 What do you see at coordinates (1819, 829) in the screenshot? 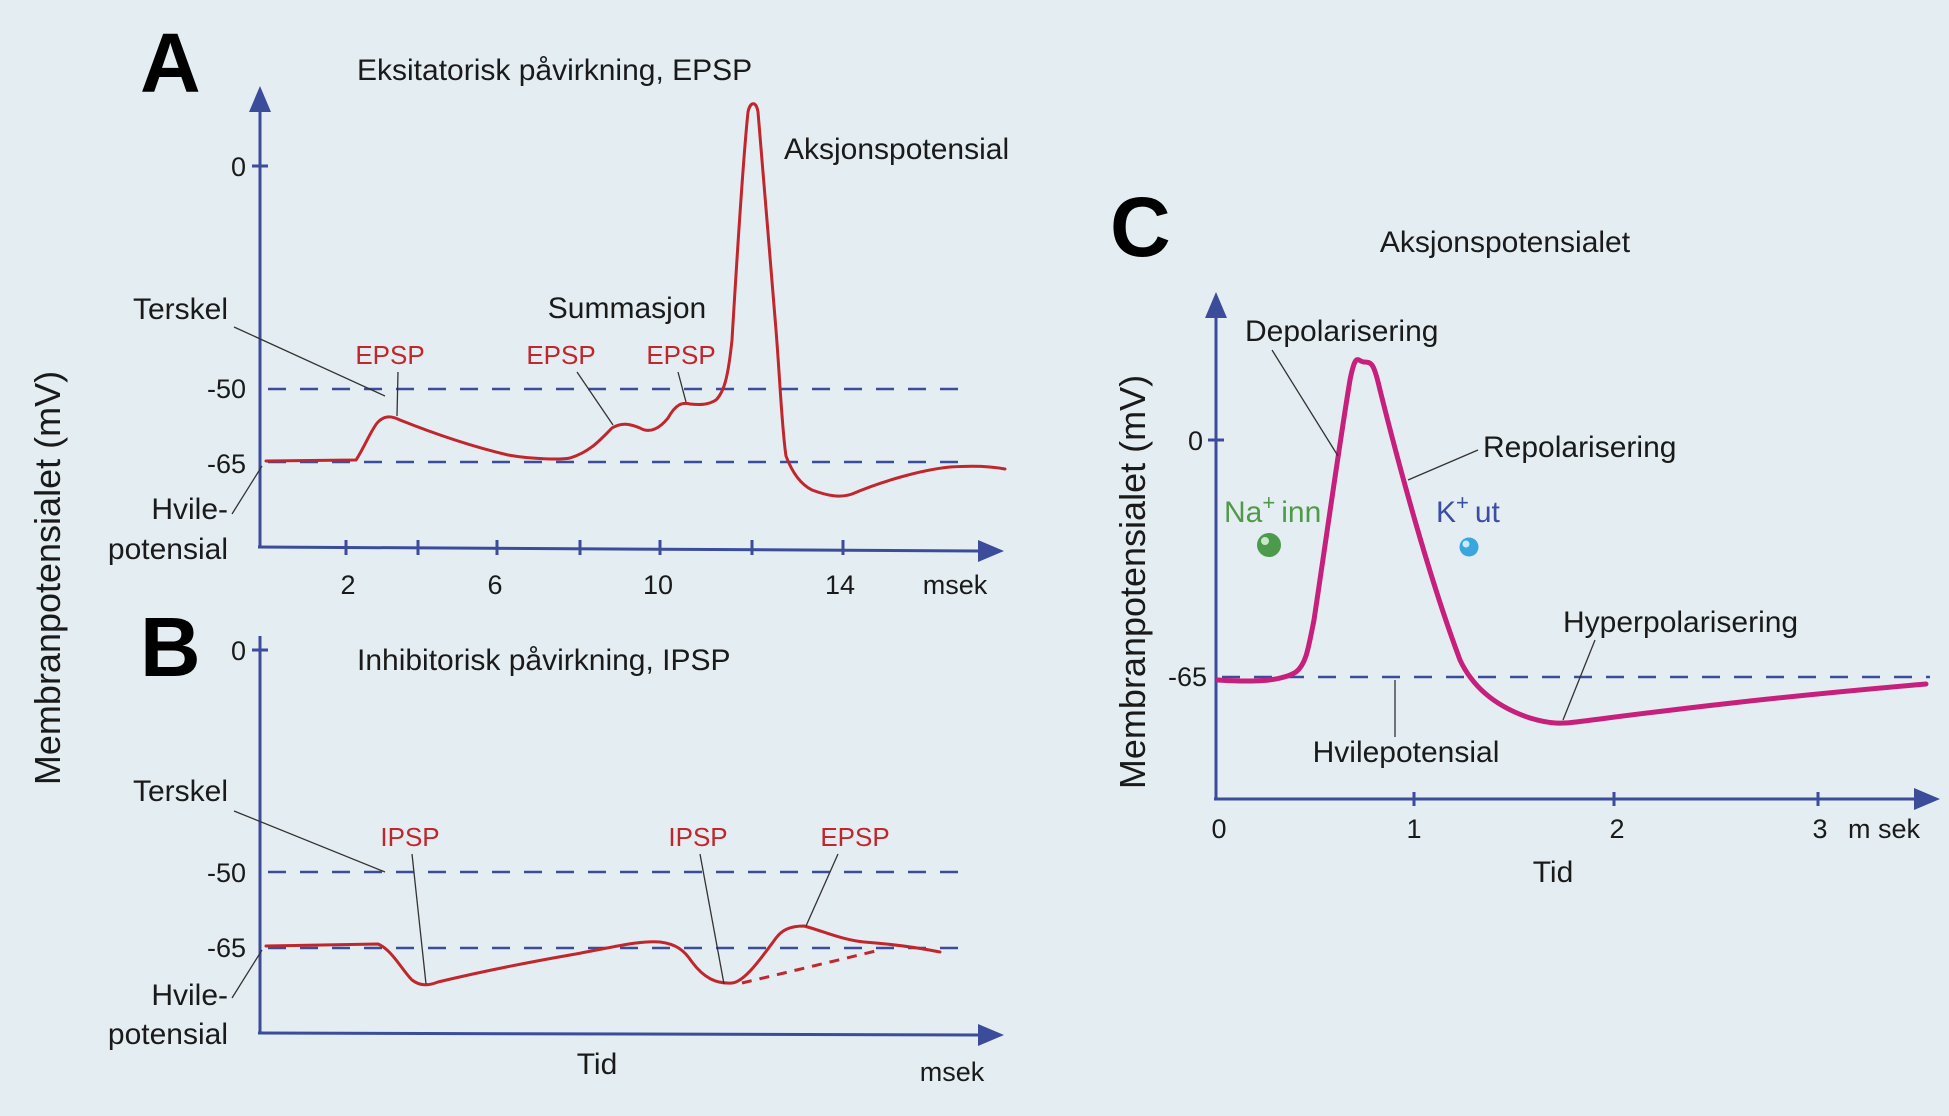
I see `panel-c-xtick-label-3: 3` at bounding box center [1819, 829].